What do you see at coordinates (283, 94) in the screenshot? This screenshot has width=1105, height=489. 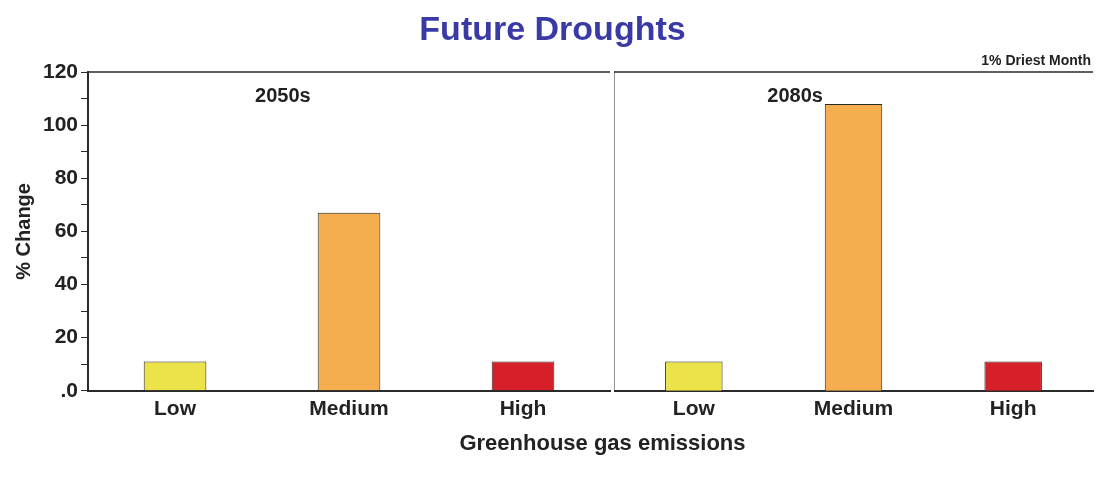 I see `annotation: 2050s` at bounding box center [283, 94].